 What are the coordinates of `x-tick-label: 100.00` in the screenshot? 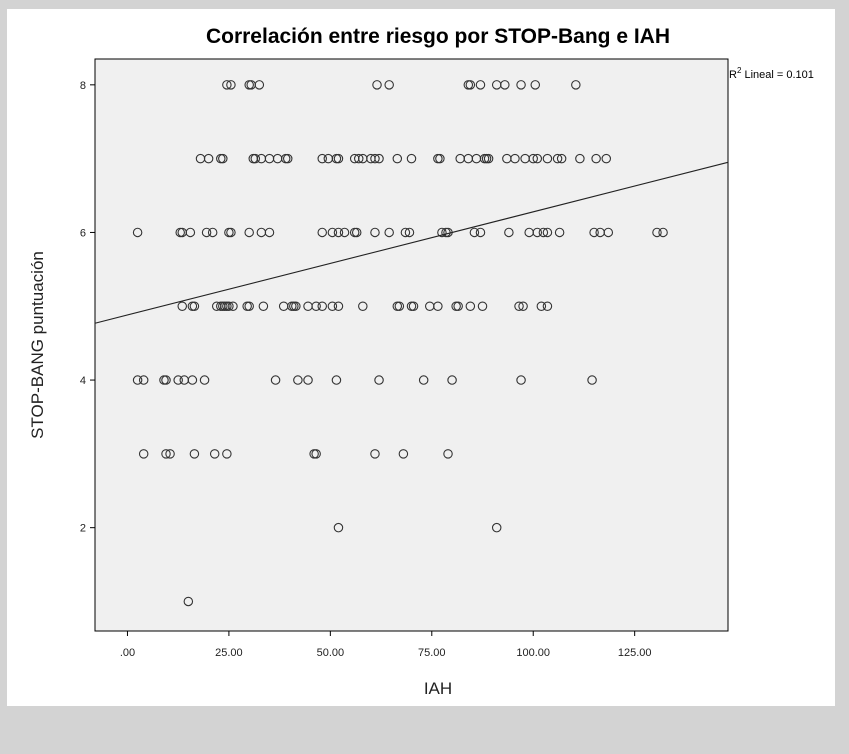 It's located at (533, 653).